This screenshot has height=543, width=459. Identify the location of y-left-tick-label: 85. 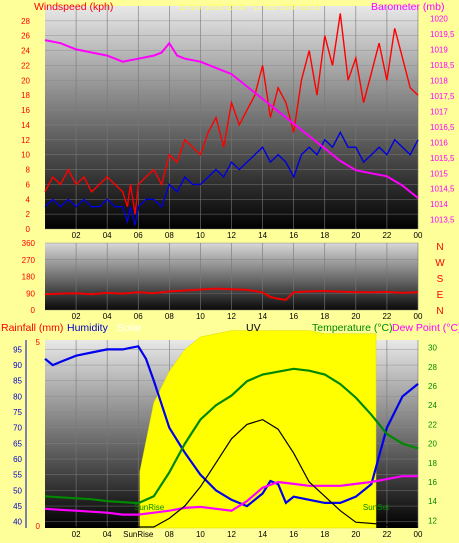
(17, 381).